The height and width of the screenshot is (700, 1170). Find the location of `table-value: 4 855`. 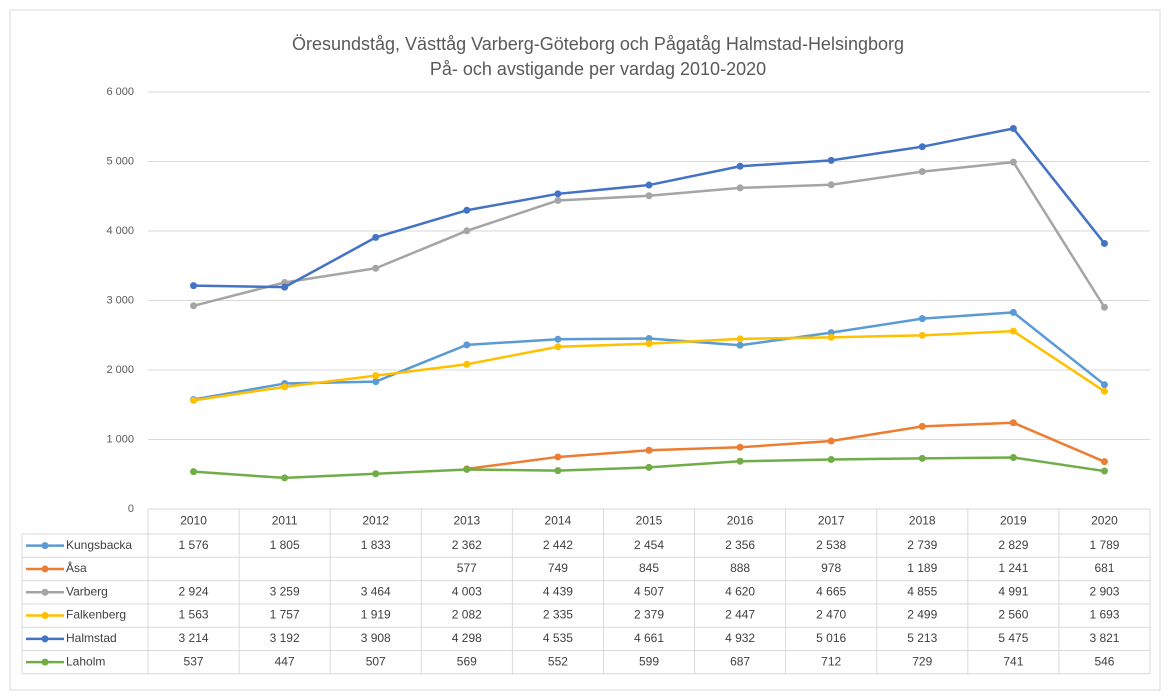

table-value: 4 855 is located at coordinates (922, 591).